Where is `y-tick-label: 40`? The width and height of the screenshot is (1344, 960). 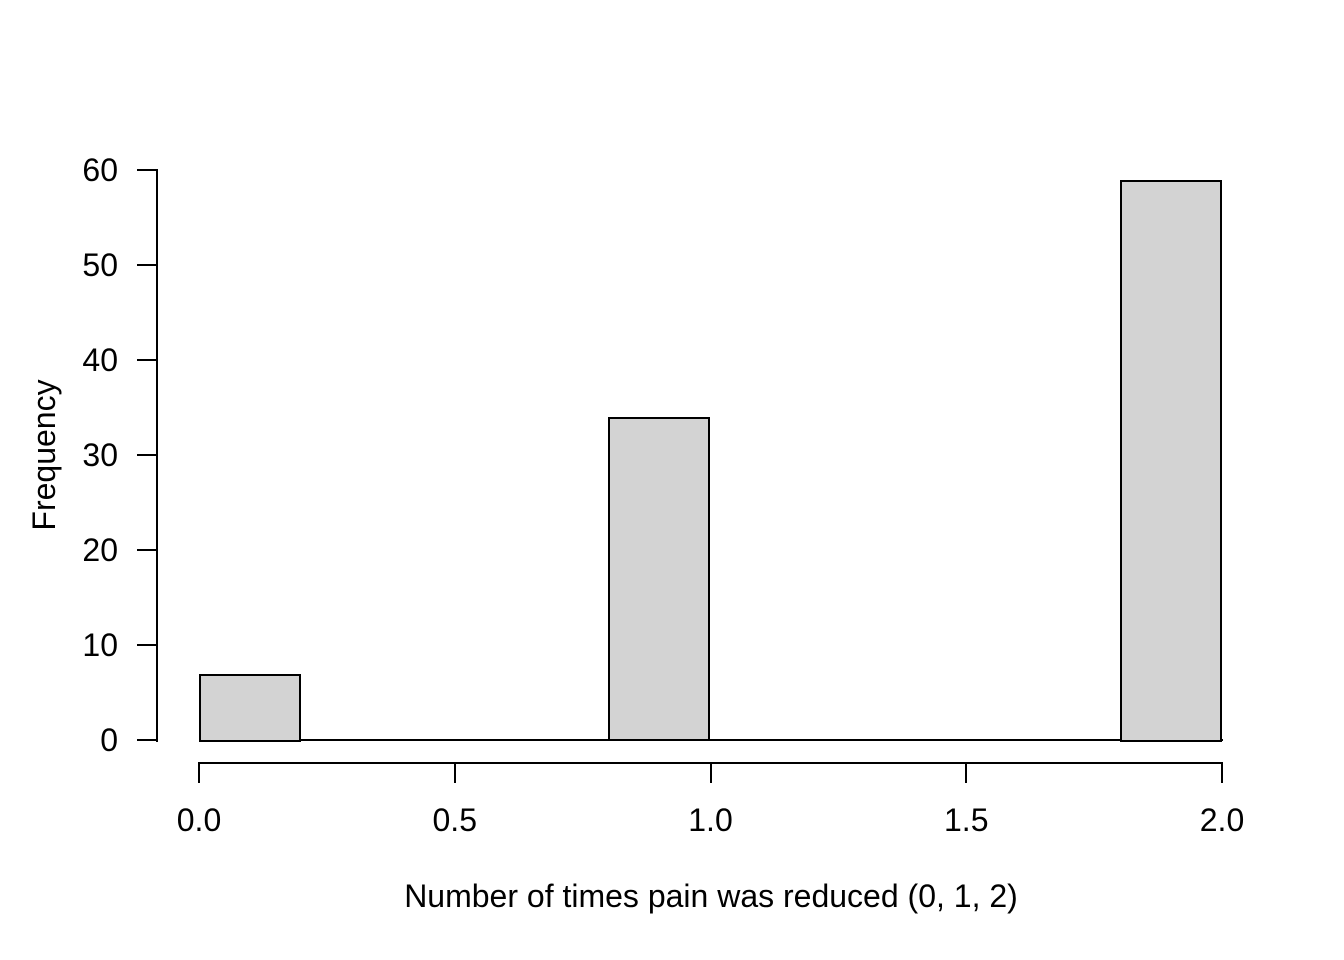 y-tick-label: 40 is located at coordinates (100, 360).